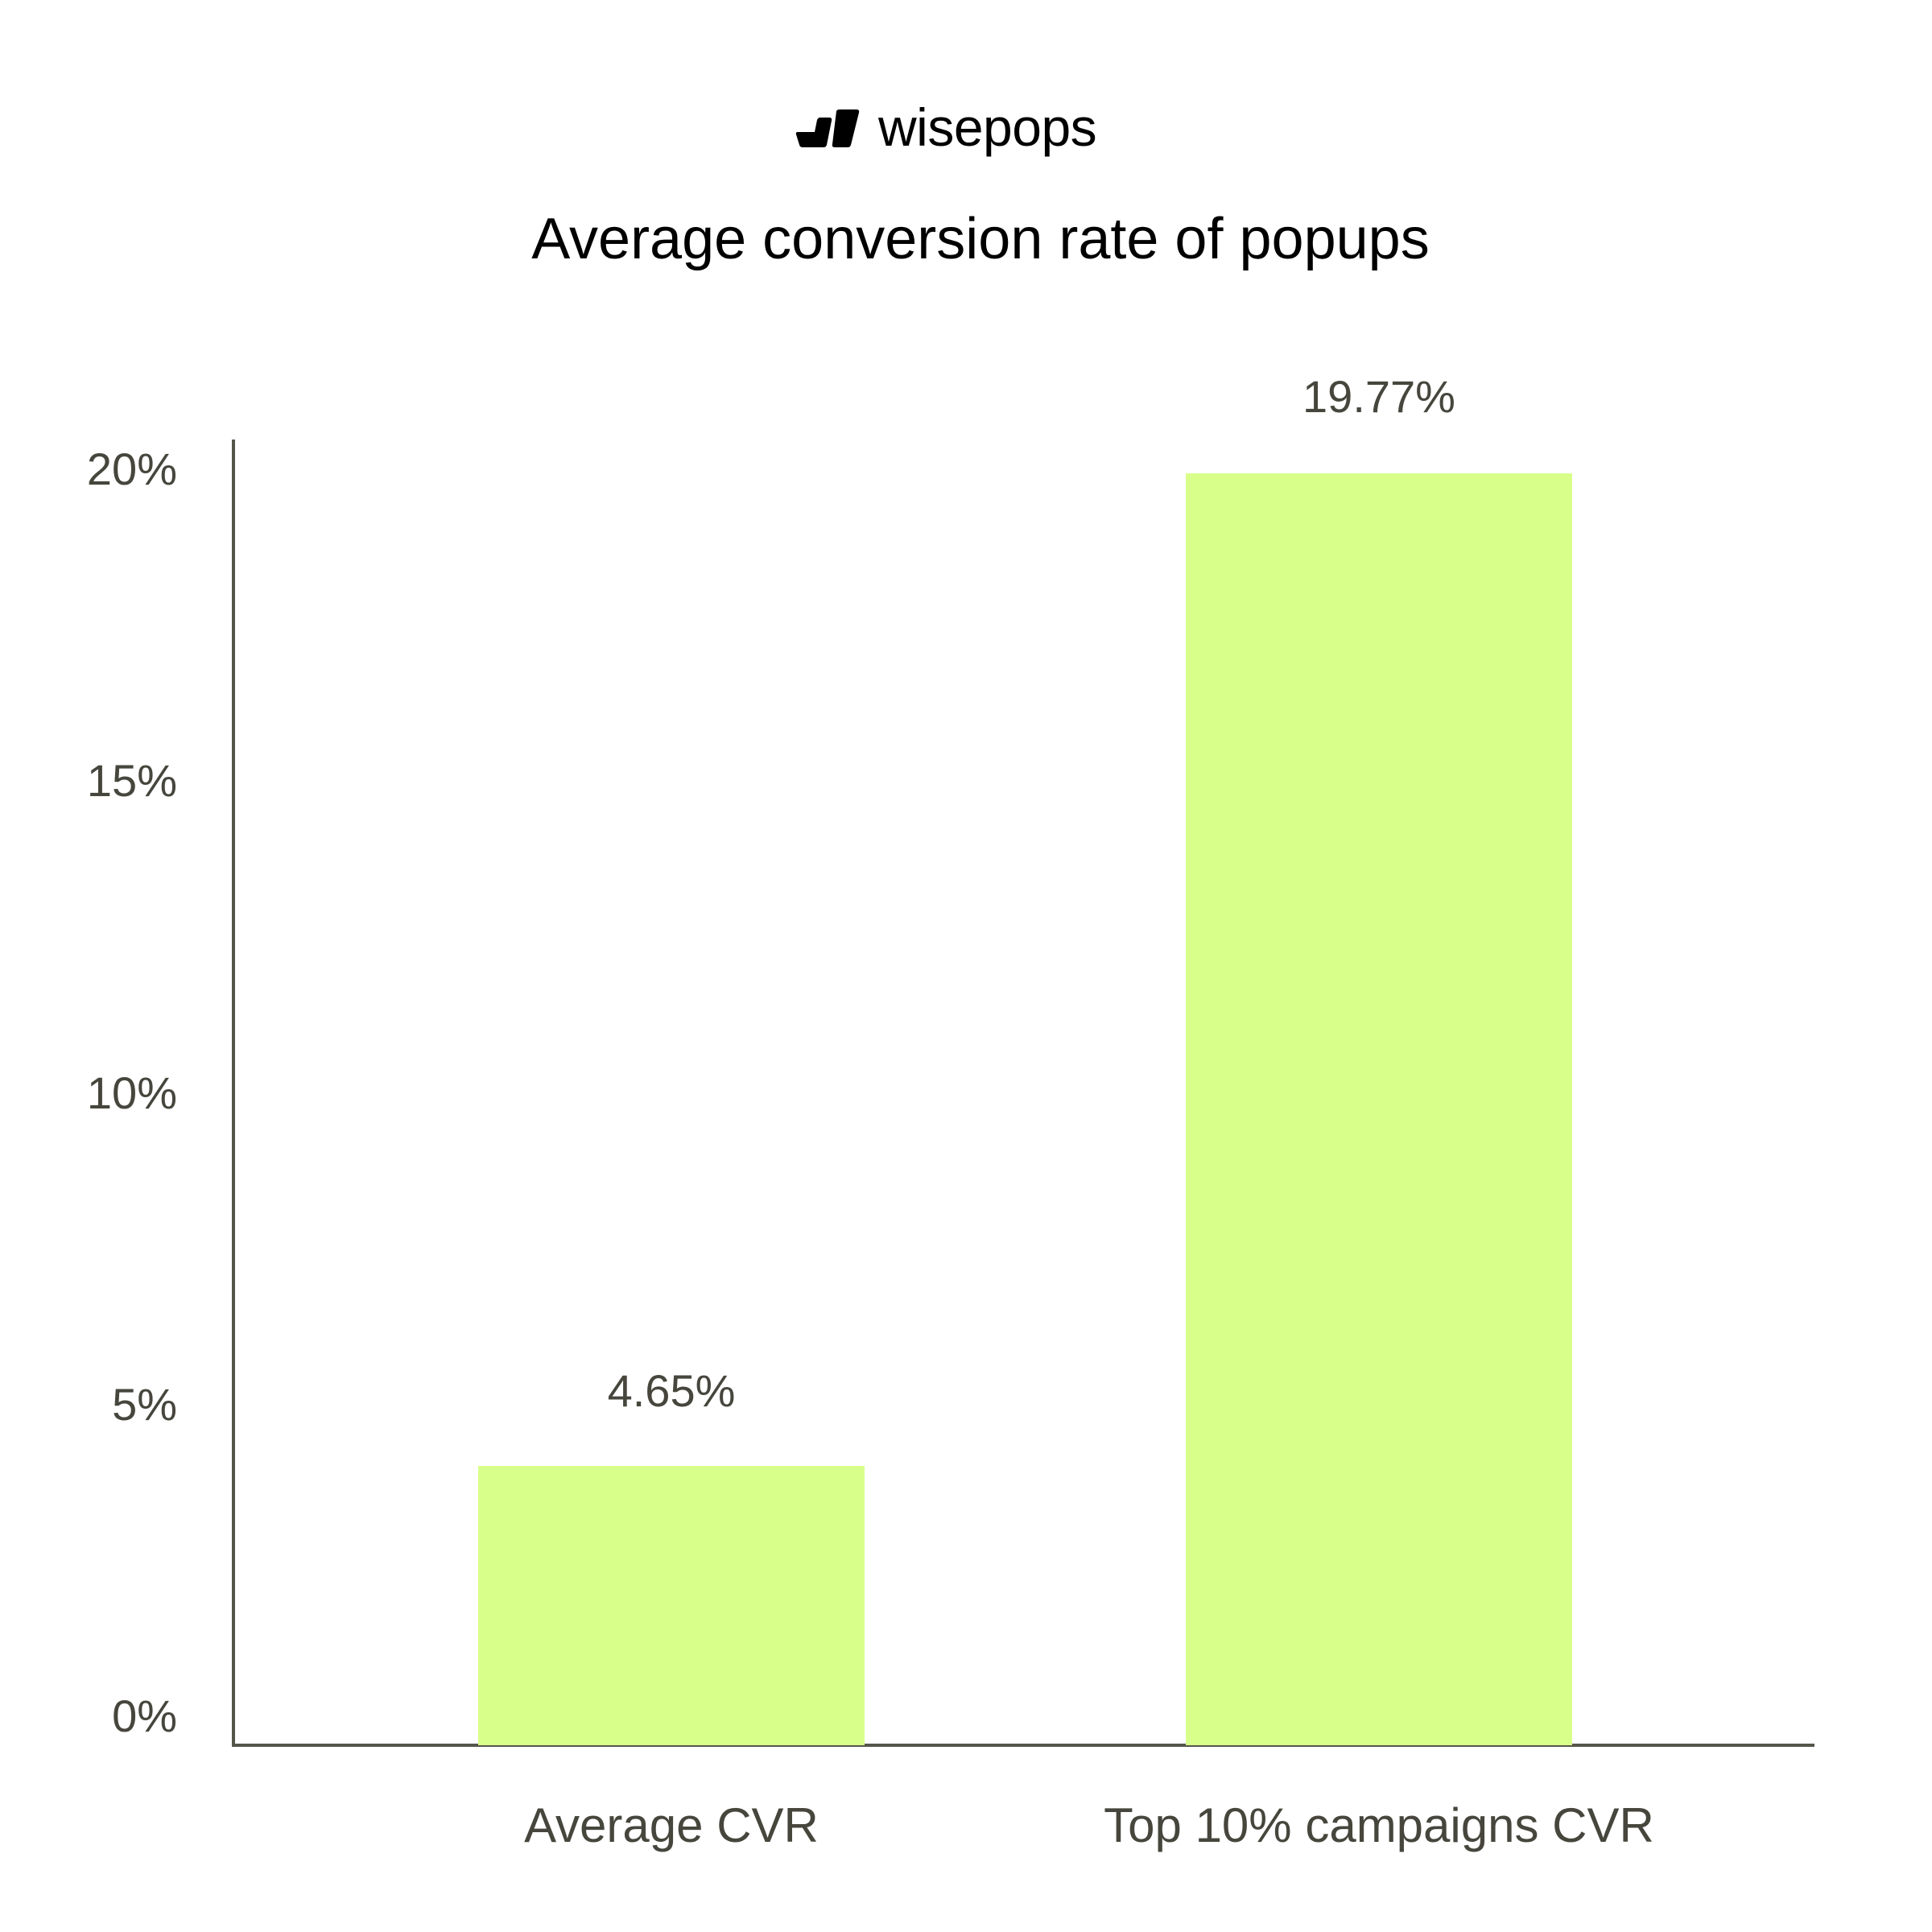  Describe the element at coordinates (131, 469) in the screenshot. I see `y-tick-label: 20%` at that location.